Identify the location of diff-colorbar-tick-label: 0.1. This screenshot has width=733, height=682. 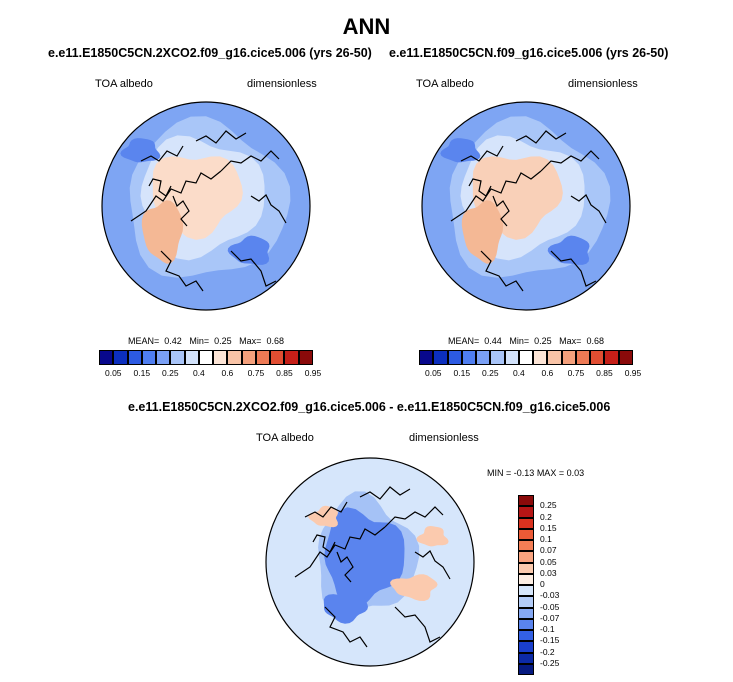
(546, 539).